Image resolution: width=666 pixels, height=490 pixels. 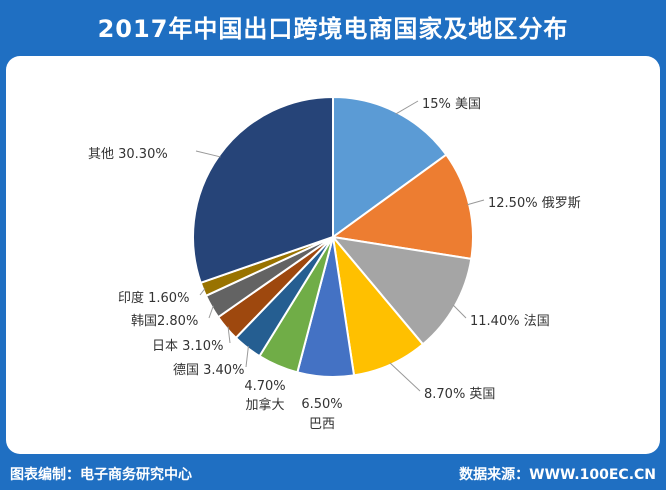 I want to click on slice-label-10: 其他 30.30%, so click(x=128, y=154).